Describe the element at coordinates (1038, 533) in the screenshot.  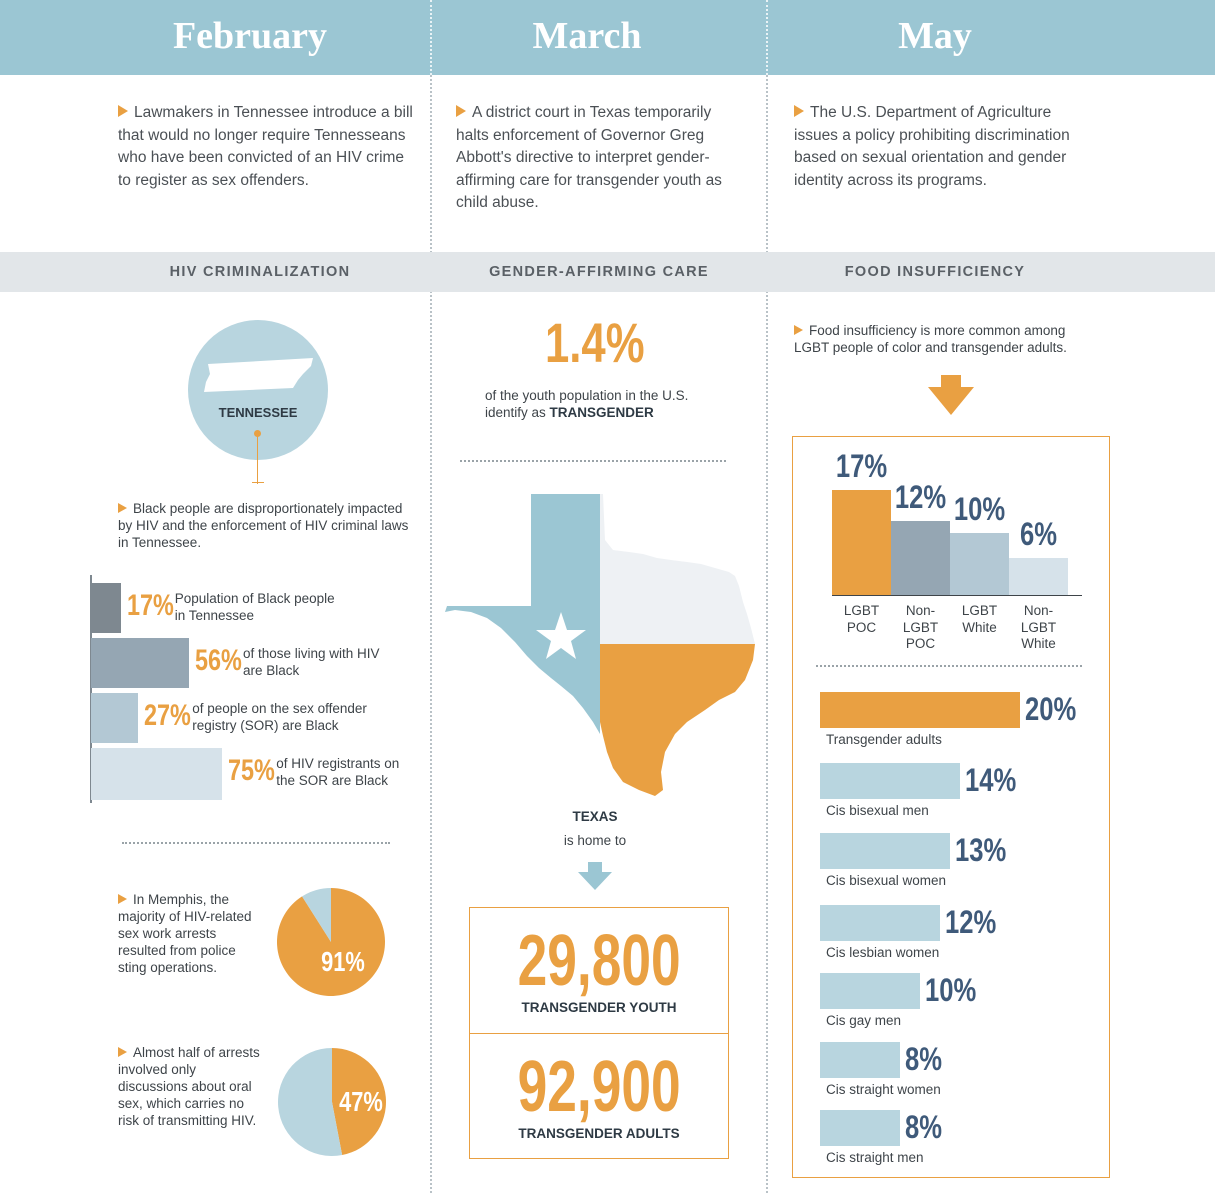
I see `food-vbar-label: 6%` at that location.